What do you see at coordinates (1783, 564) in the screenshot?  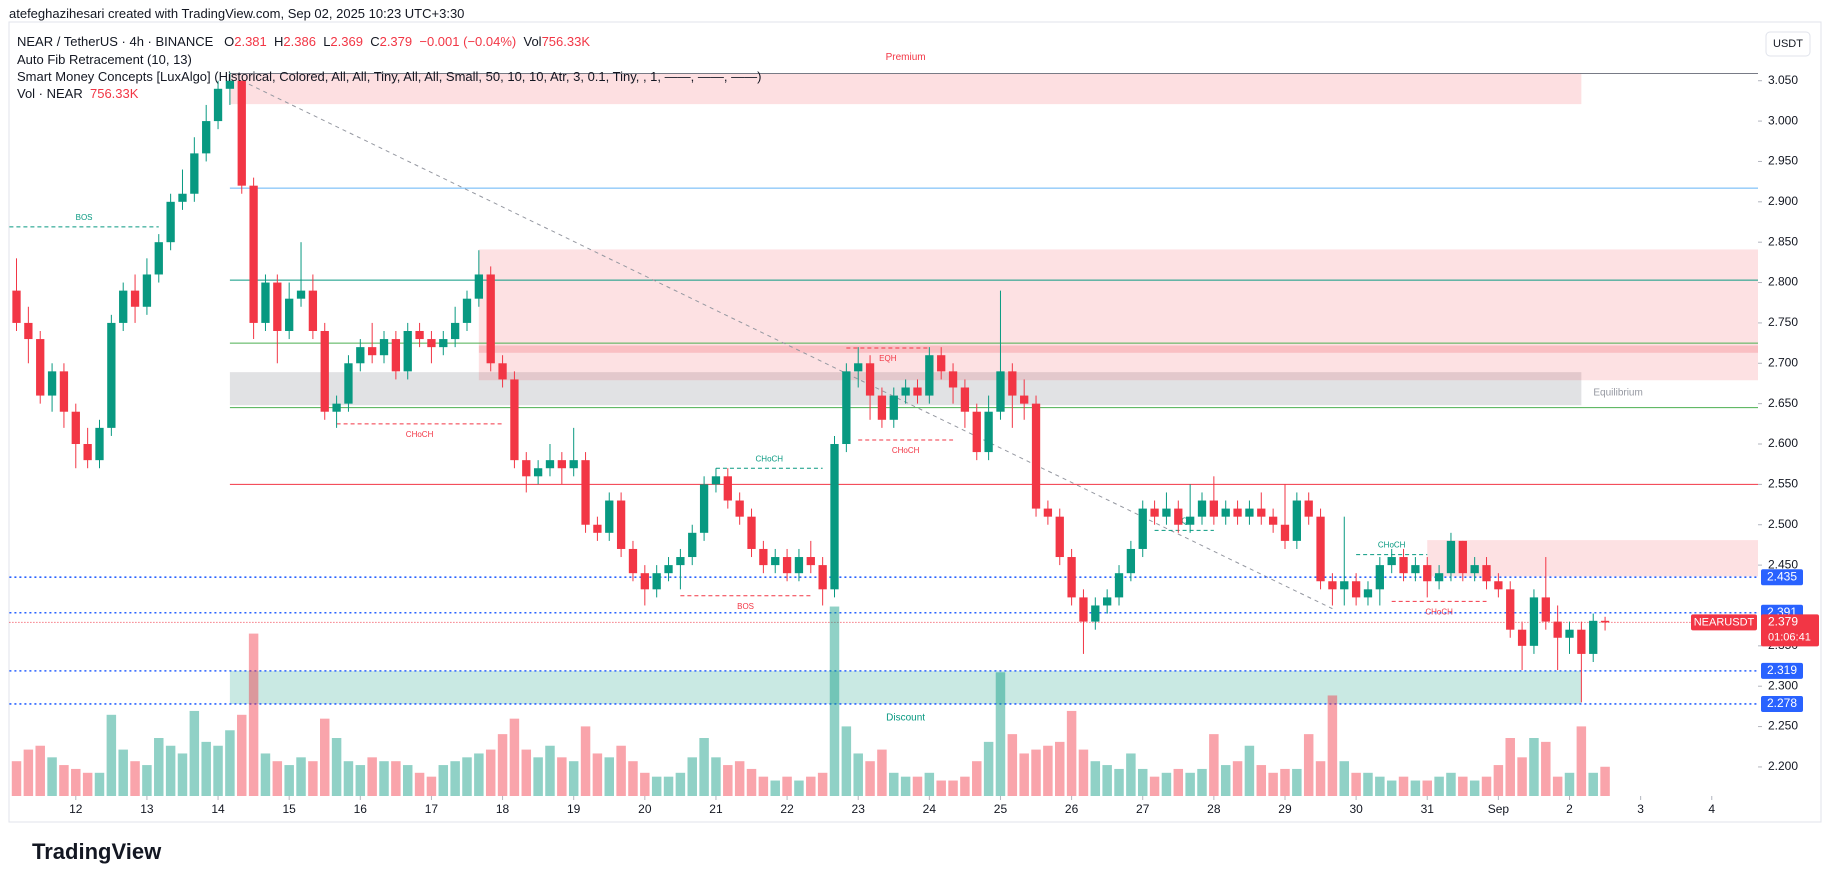 I see `y-tick-label: 2.450` at bounding box center [1783, 564].